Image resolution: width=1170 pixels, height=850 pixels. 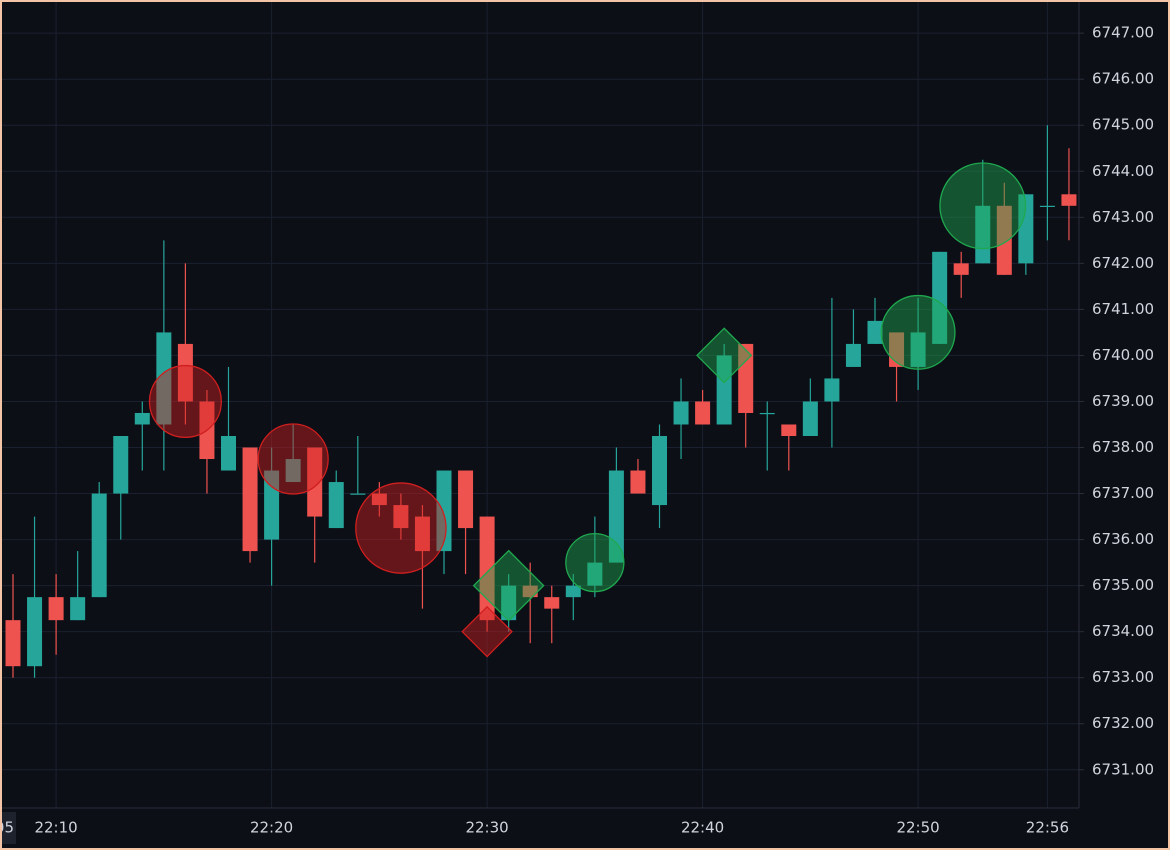 I want to click on y-tick-label: 6741.00, so click(x=1123, y=309).